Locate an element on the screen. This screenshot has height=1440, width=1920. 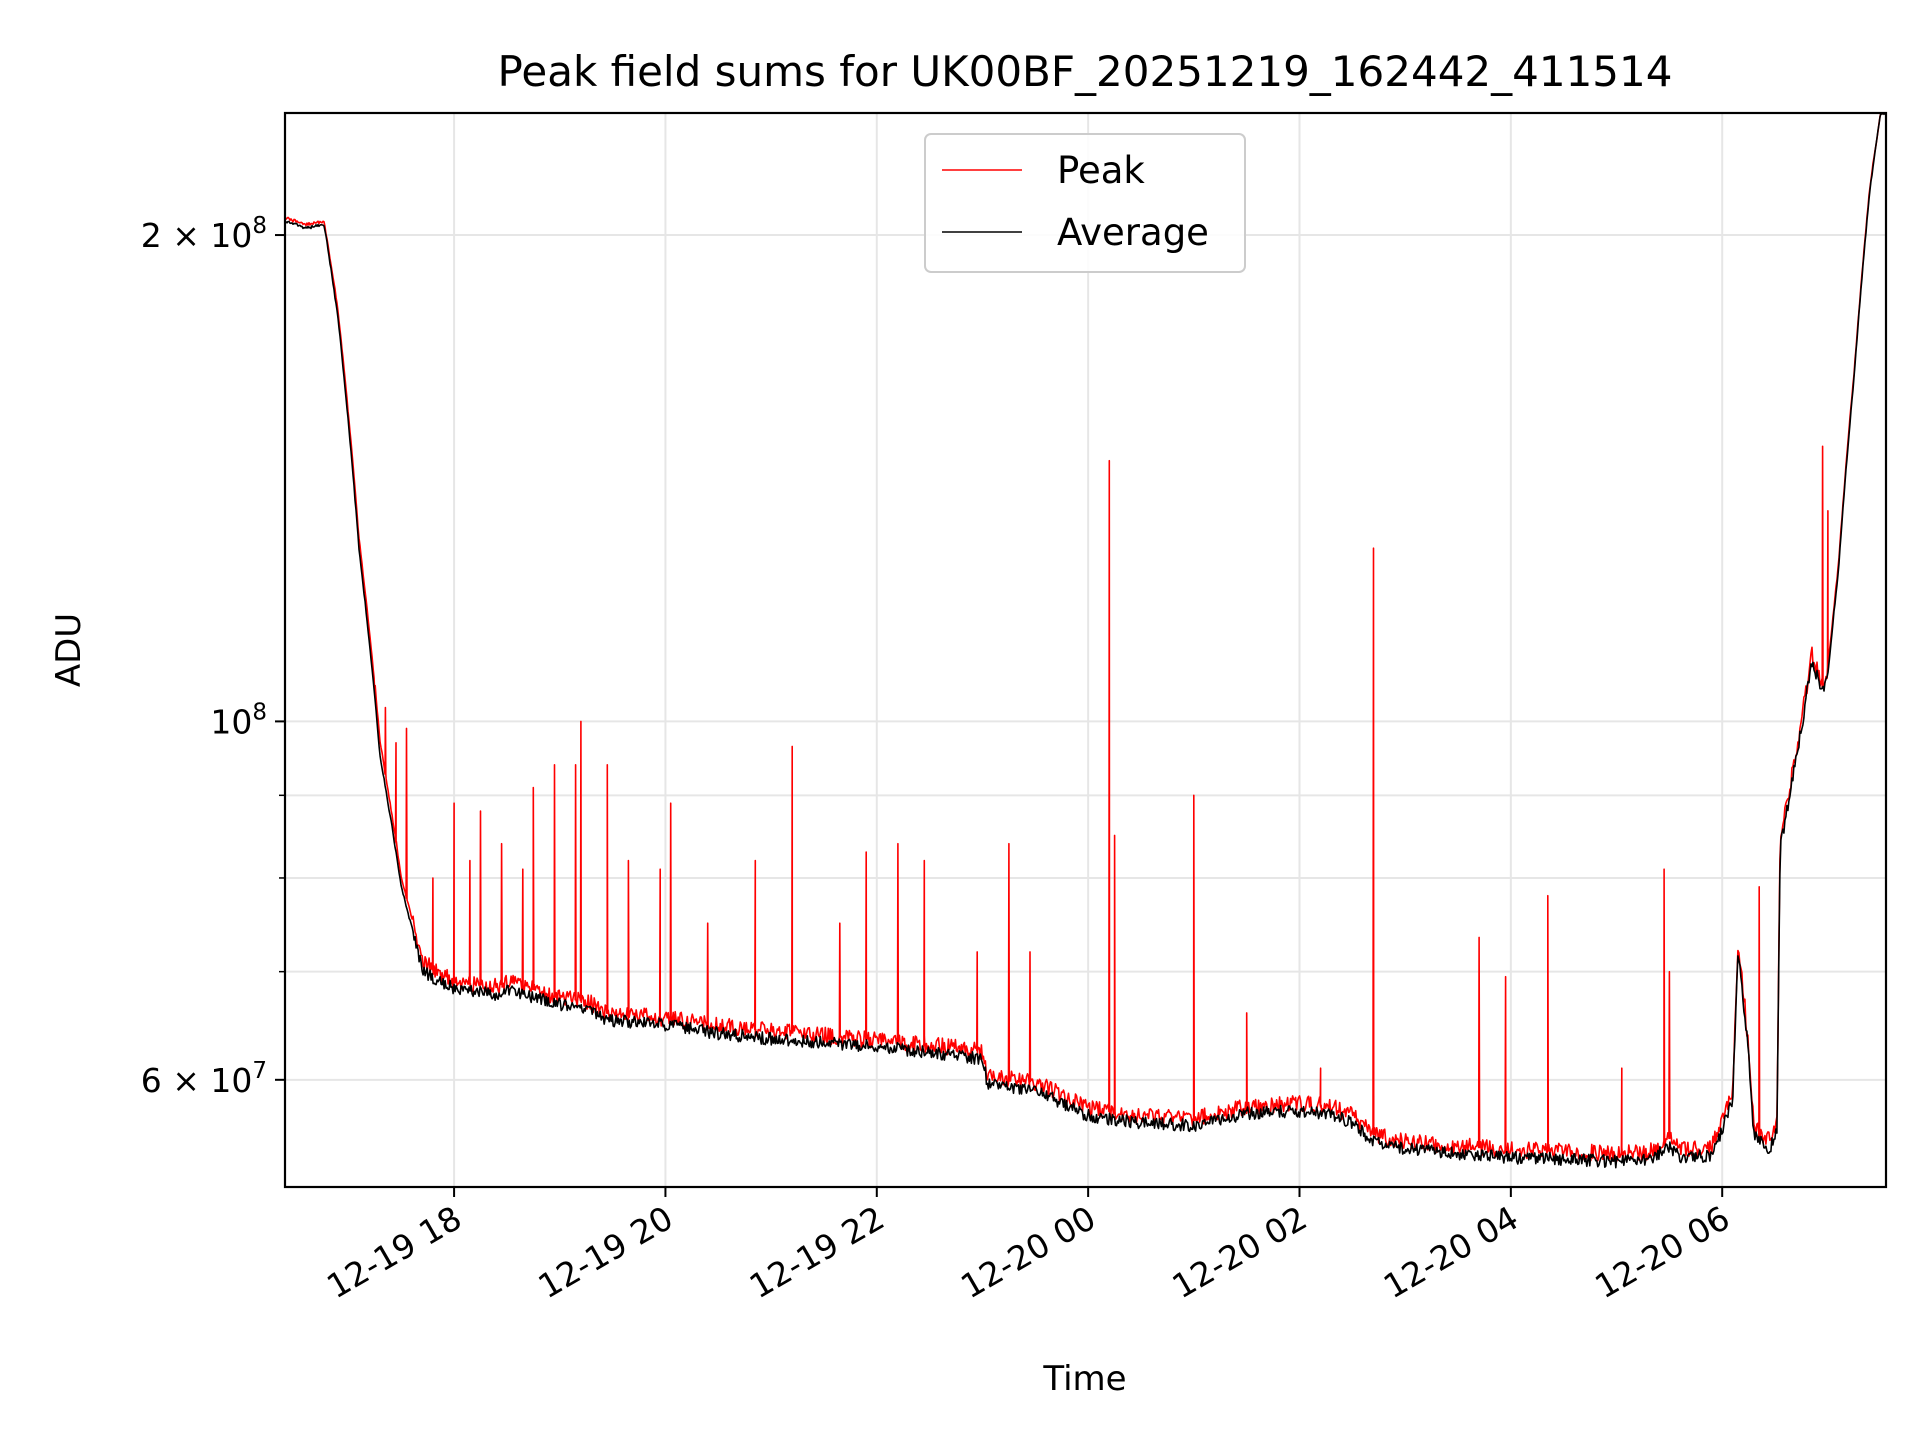
legend-label-peak: Peak is located at coordinates (1101, 170).